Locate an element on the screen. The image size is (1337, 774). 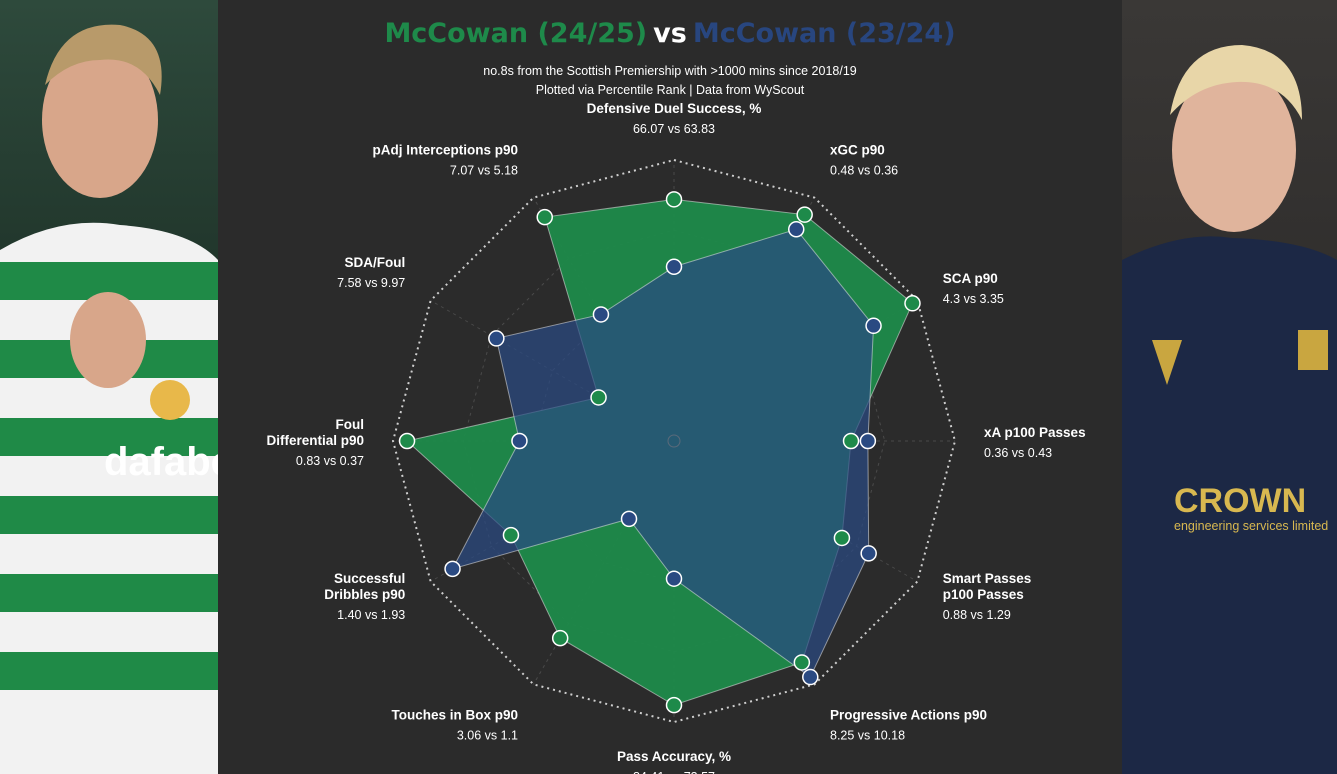
right-shirt-sponsor-sub: engineering services limited is located at coordinates (1251, 526).